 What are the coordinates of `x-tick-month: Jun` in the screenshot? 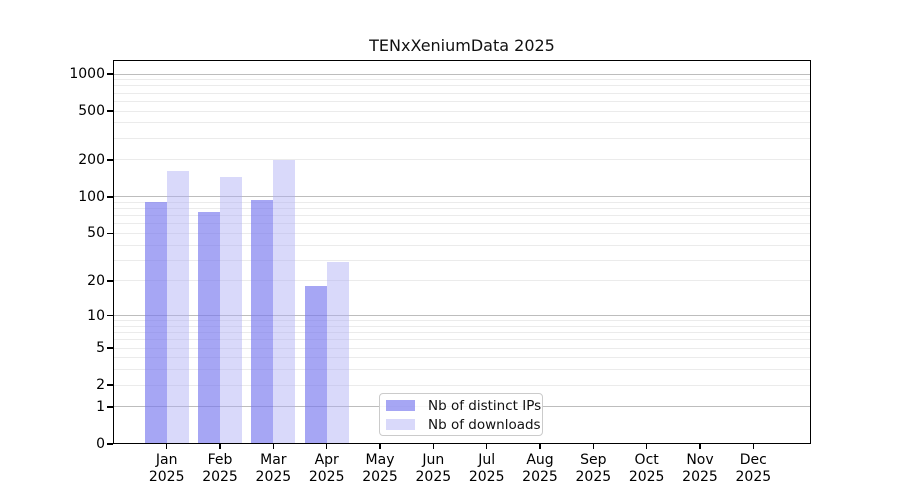 It's located at (433, 460).